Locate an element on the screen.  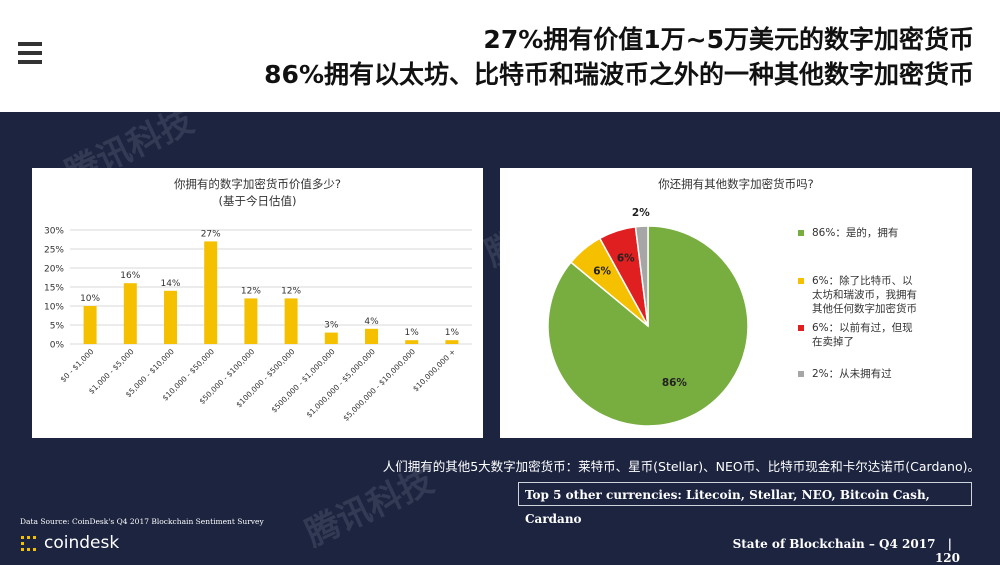
legend-label: 在卖掉了 is located at coordinates (833, 342).